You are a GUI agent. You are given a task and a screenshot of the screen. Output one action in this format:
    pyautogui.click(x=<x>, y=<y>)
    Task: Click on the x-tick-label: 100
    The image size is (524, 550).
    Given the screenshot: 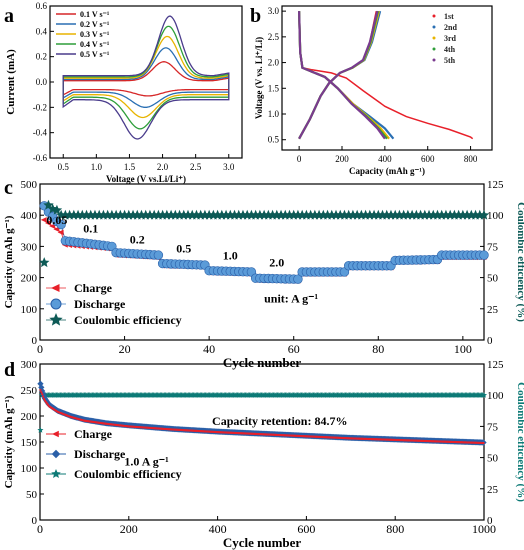 What is the action you would take?
    pyautogui.click(x=463, y=349)
    